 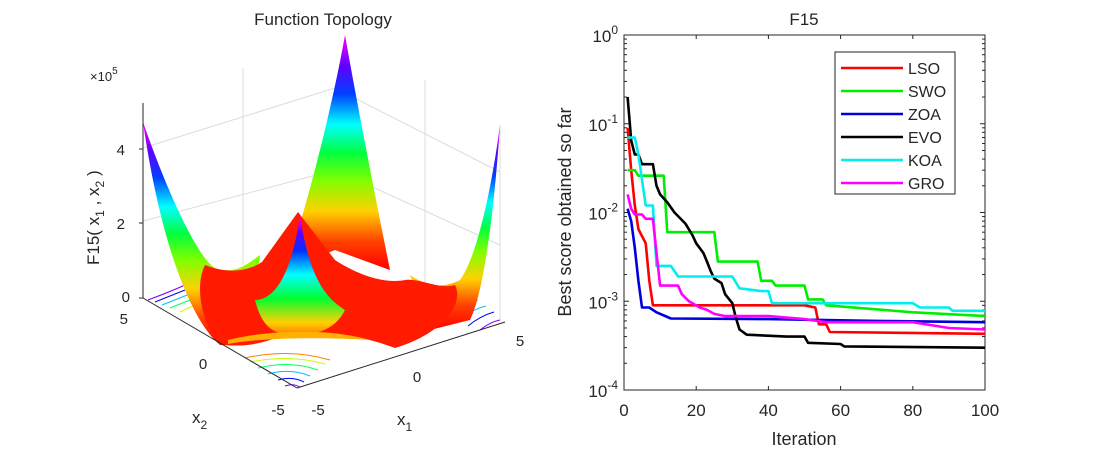 What do you see at coordinates (603, 123) in the screenshot?
I see `y-tick-label: 10⁻¹` at bounding box center [603, 123].